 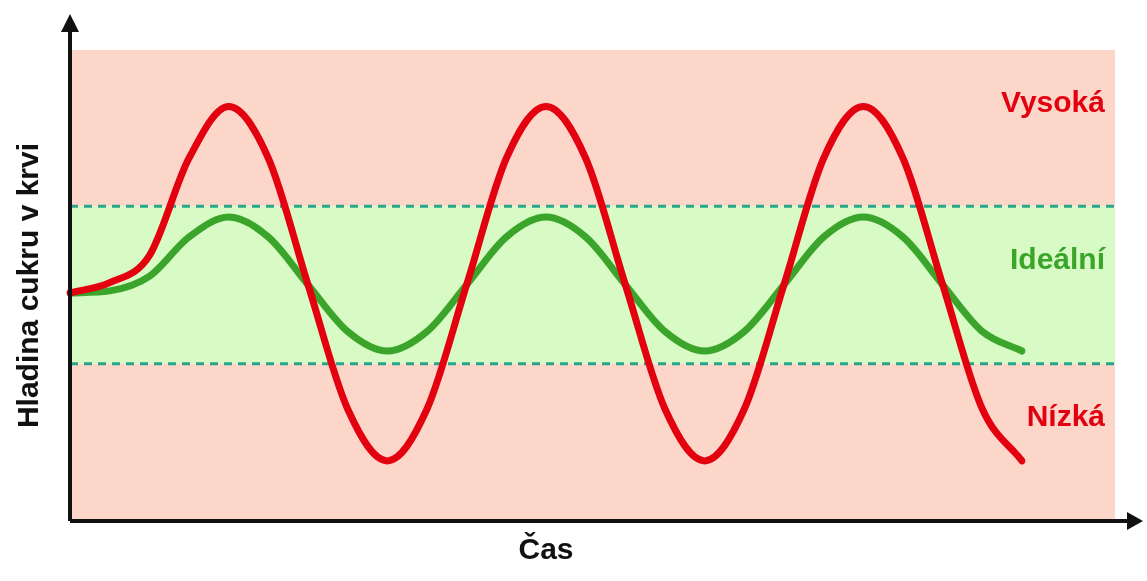 What do you see at coordinates (1058, 258) in the screenshot?
I see `band-label: Ideální` at bounding box center [1058, 258].